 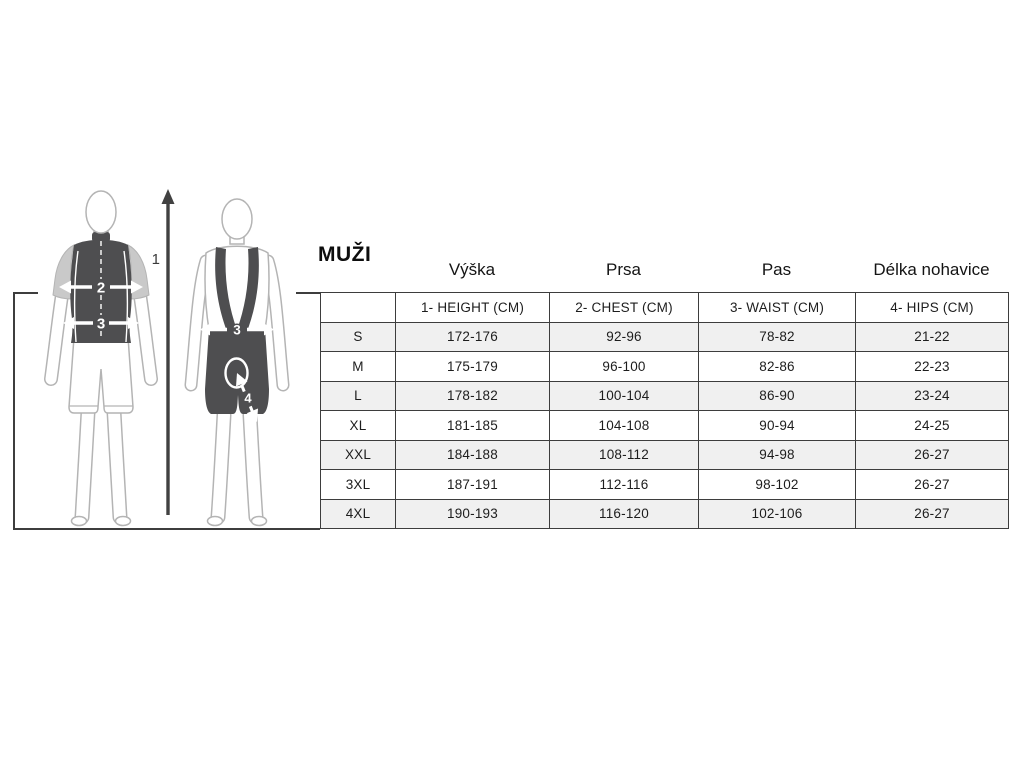 I want to click on height-cell: 187-191, so click(x=472, y=484).